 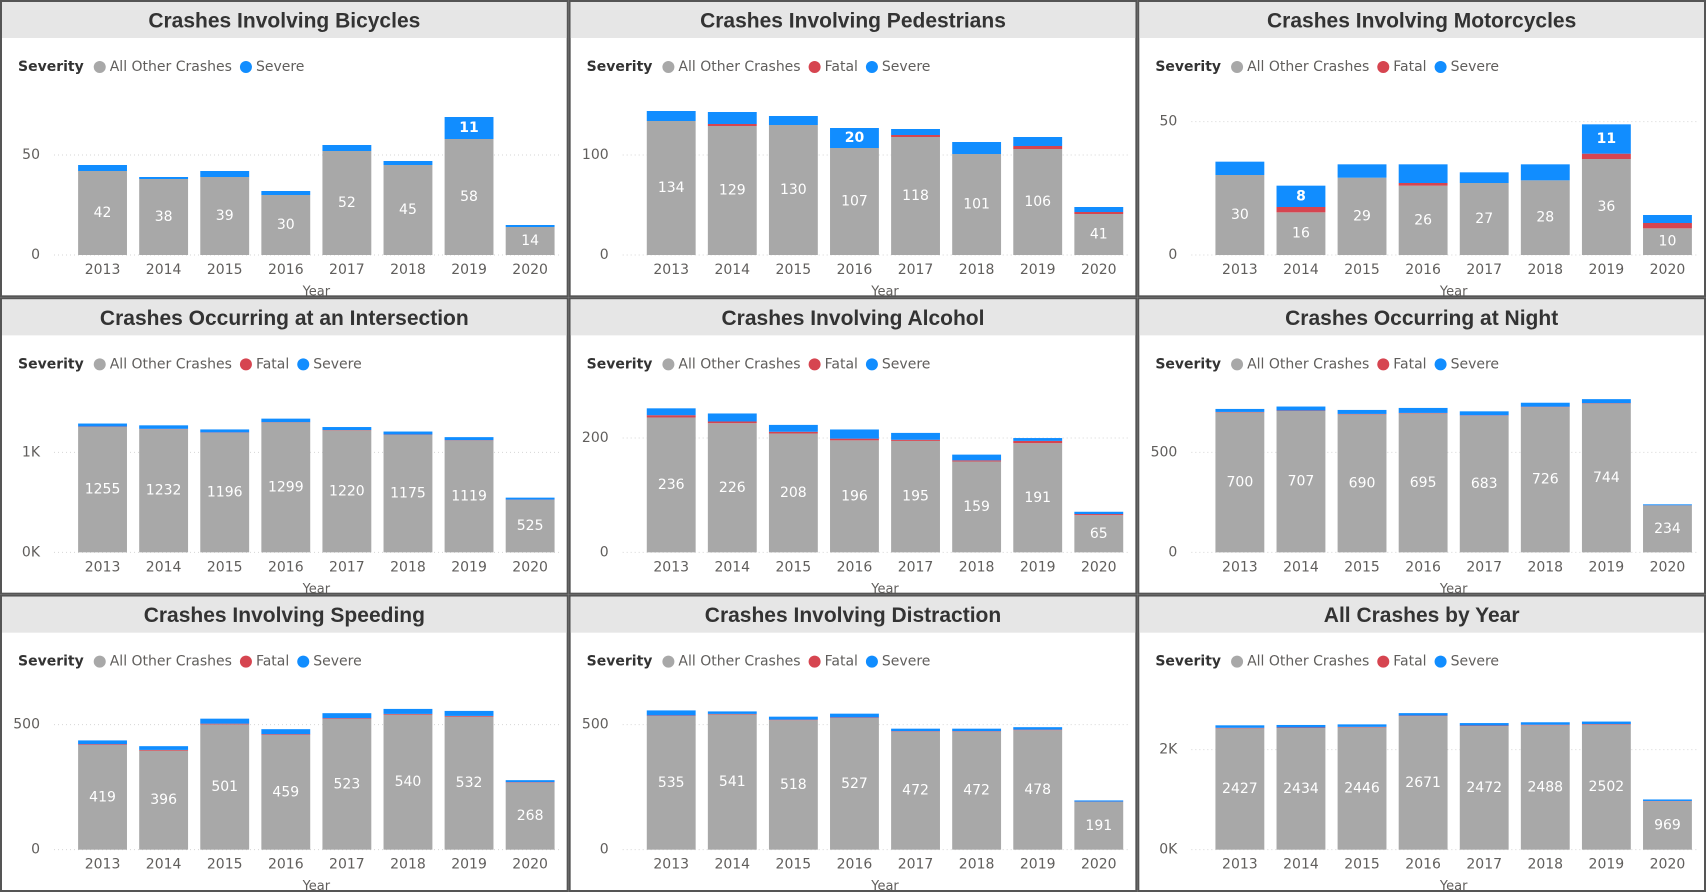 I want to click on data-label: 191, so click(x=1037, y=498).